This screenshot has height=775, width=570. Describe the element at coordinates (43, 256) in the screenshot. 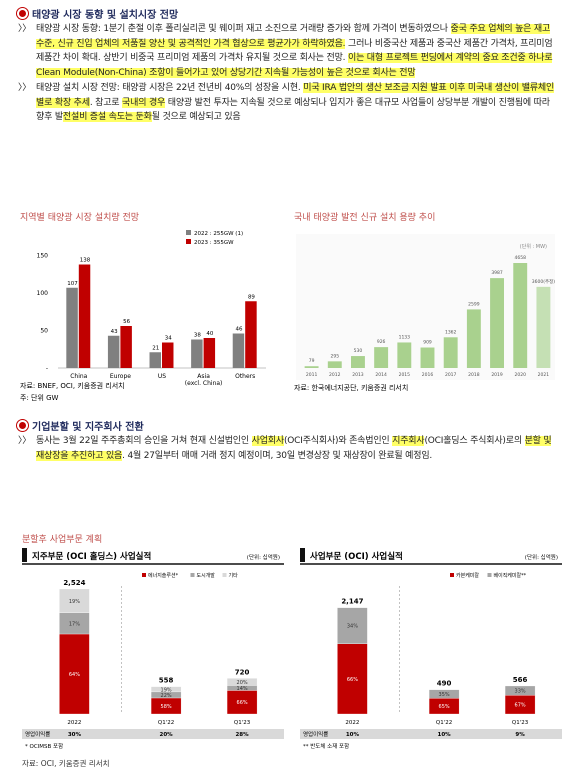

I see `y-tick-label: 150` at that location.